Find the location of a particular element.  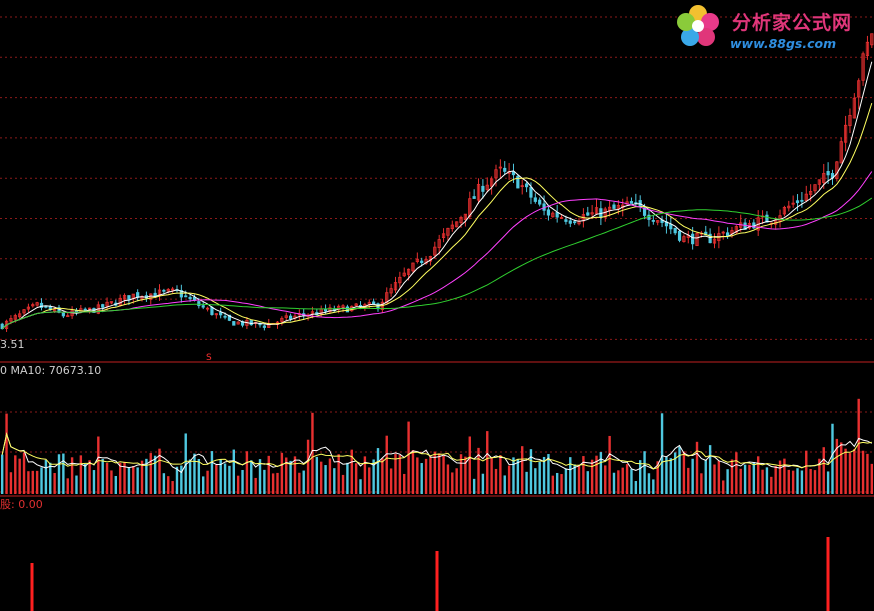

site-logo: 分析家公式网 www.88gs.com is located at coordinates (772, 29).